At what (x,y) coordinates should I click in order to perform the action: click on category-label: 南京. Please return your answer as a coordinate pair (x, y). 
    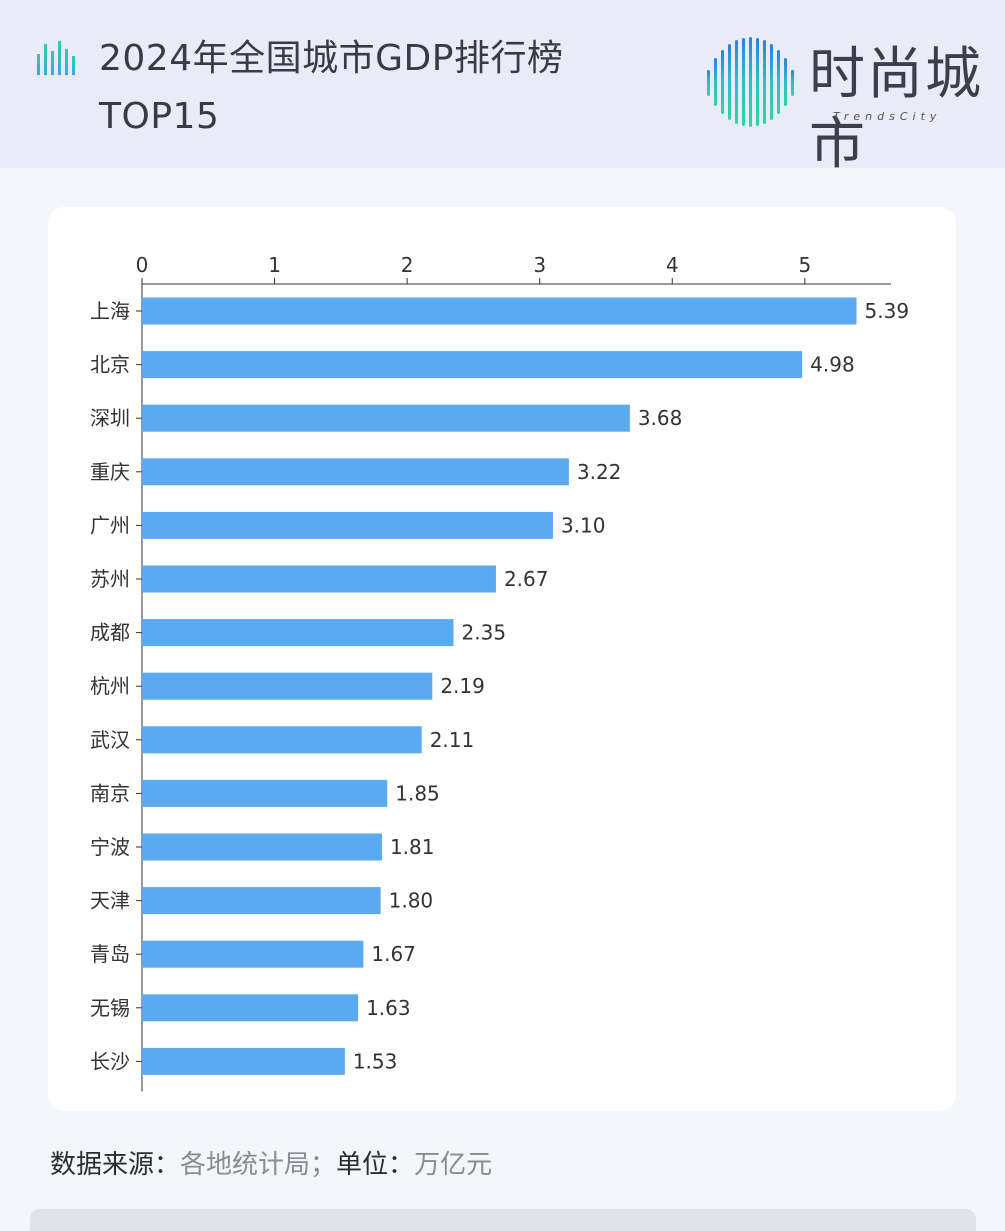
    Looking at the image, I should click on (110, 793).